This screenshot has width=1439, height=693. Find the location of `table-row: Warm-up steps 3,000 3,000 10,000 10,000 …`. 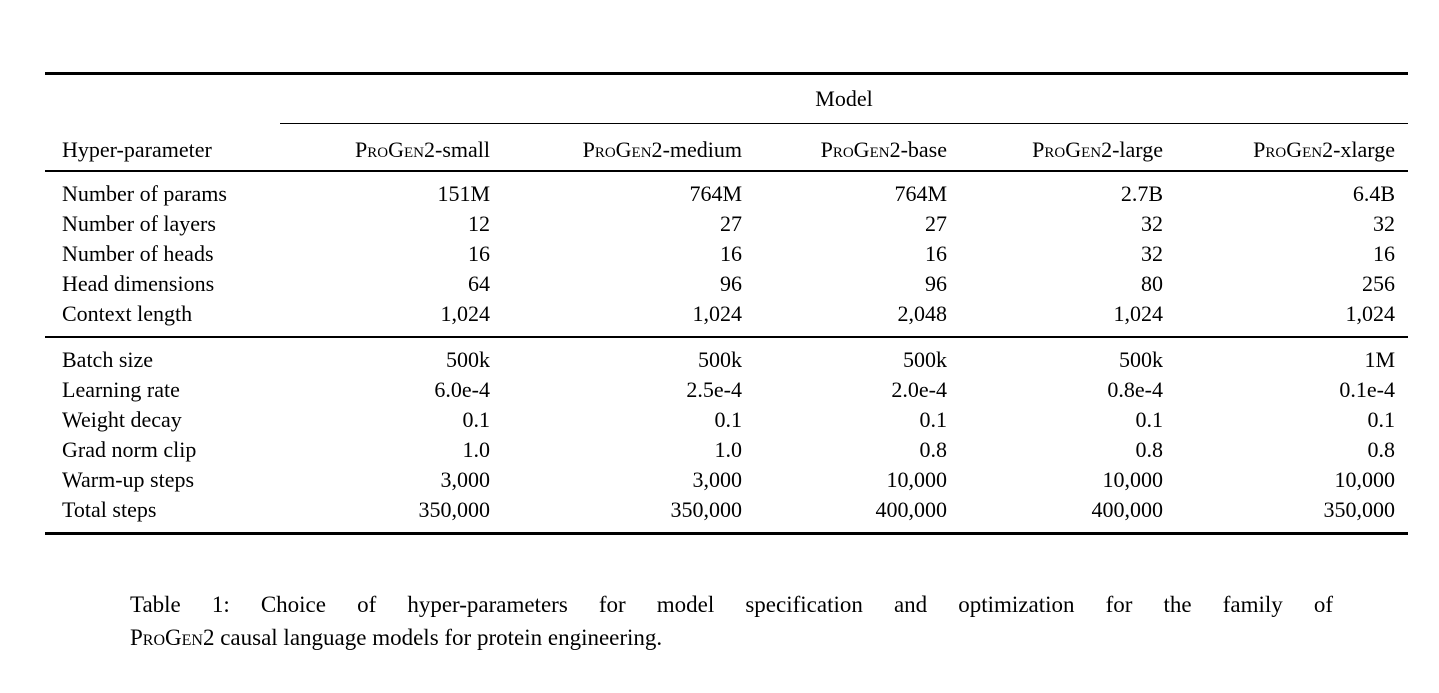

table-row: Warm-up steps 3,000 3,000 10,000 10,000 … is located at coordinates (726, 480).